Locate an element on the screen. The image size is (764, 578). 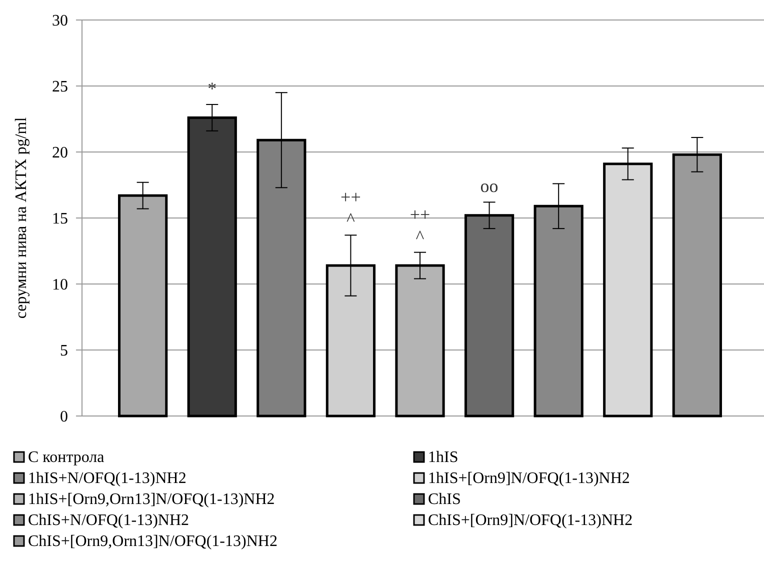
y-tick-label: 30 is located at coordinates (60, 21).